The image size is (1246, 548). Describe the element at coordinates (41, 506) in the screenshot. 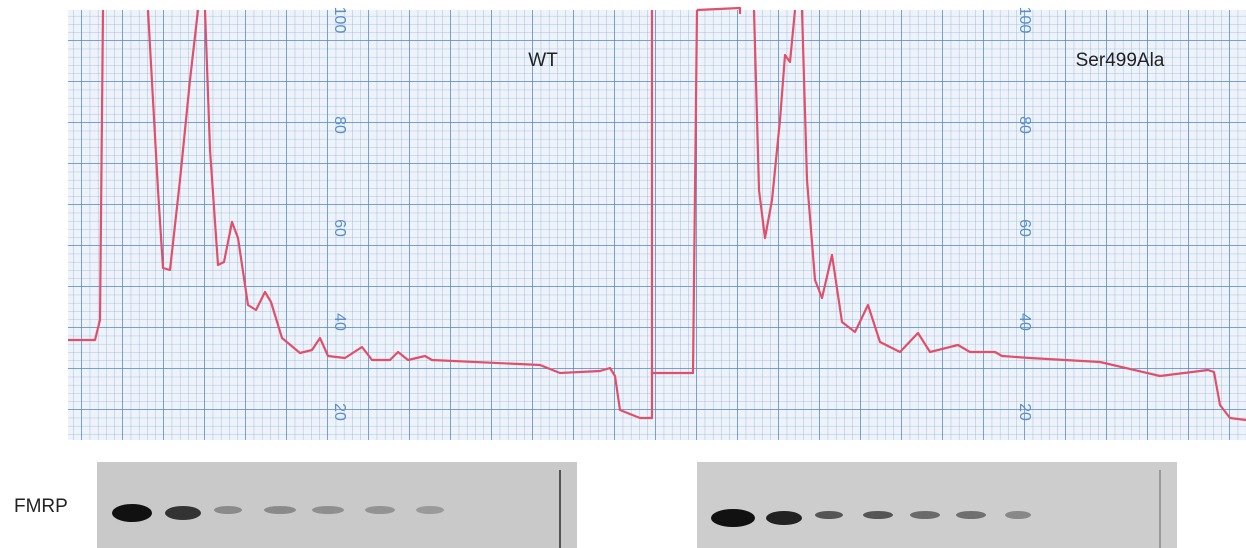

I see `blot-label: FMRP` at that location.